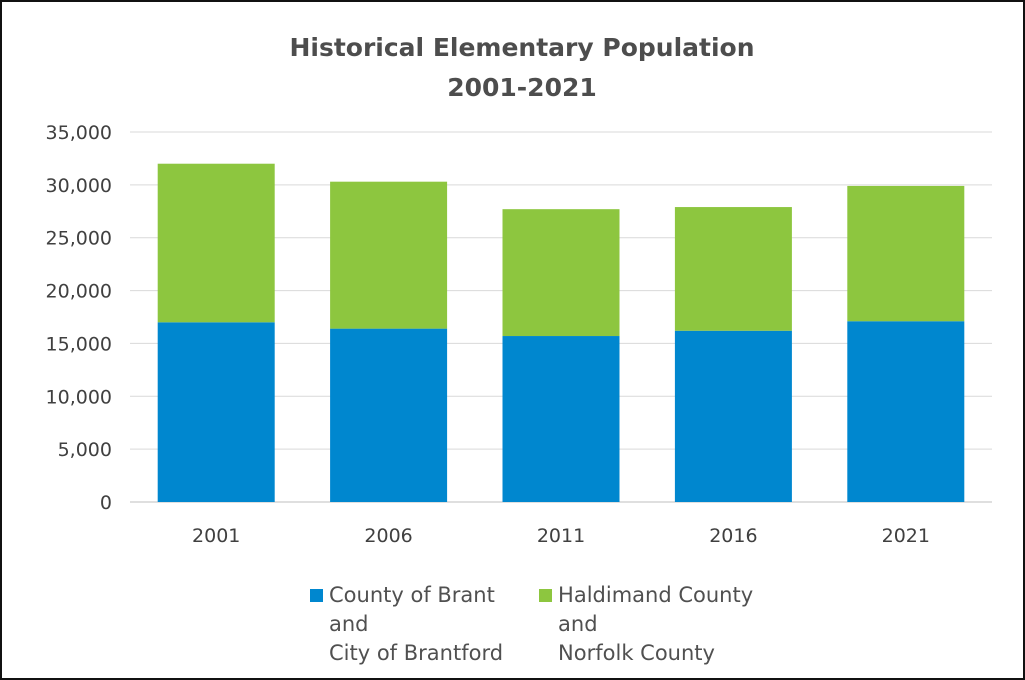 Image resolution: width=1025 pixels, height=680 pixels. Describe the element at coordinates (522, 87) in the screenshot. I see `chart-title-line-2: 2001-2021` at that location.